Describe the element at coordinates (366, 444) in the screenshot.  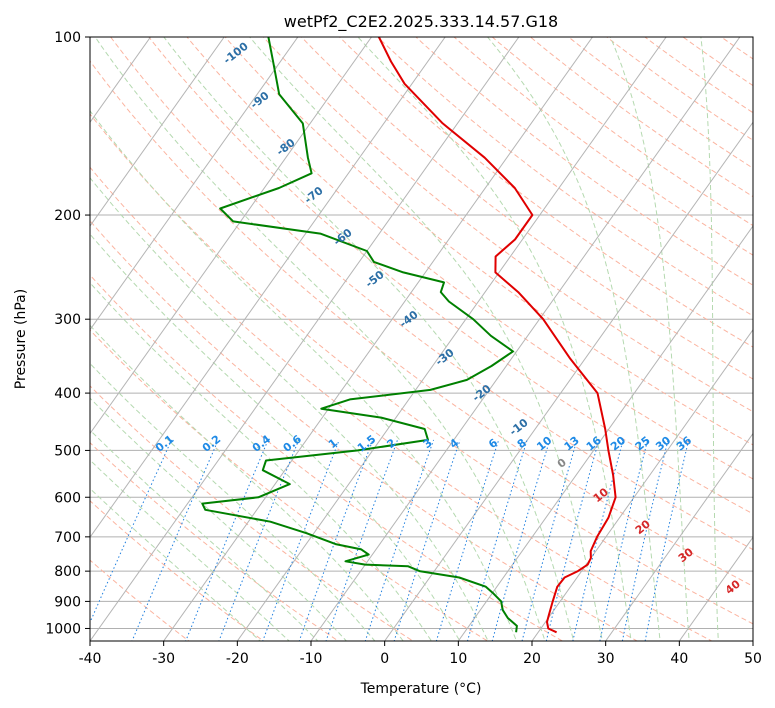
I see `mixing-ratio-label: 1.5` at that location.